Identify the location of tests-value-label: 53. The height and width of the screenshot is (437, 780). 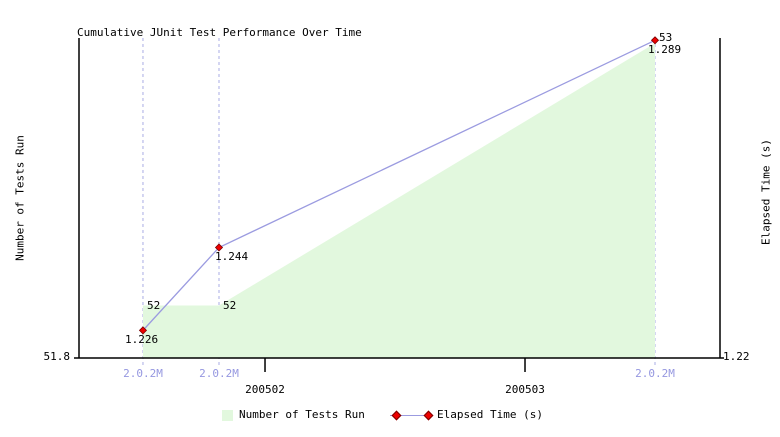
(666, 38).